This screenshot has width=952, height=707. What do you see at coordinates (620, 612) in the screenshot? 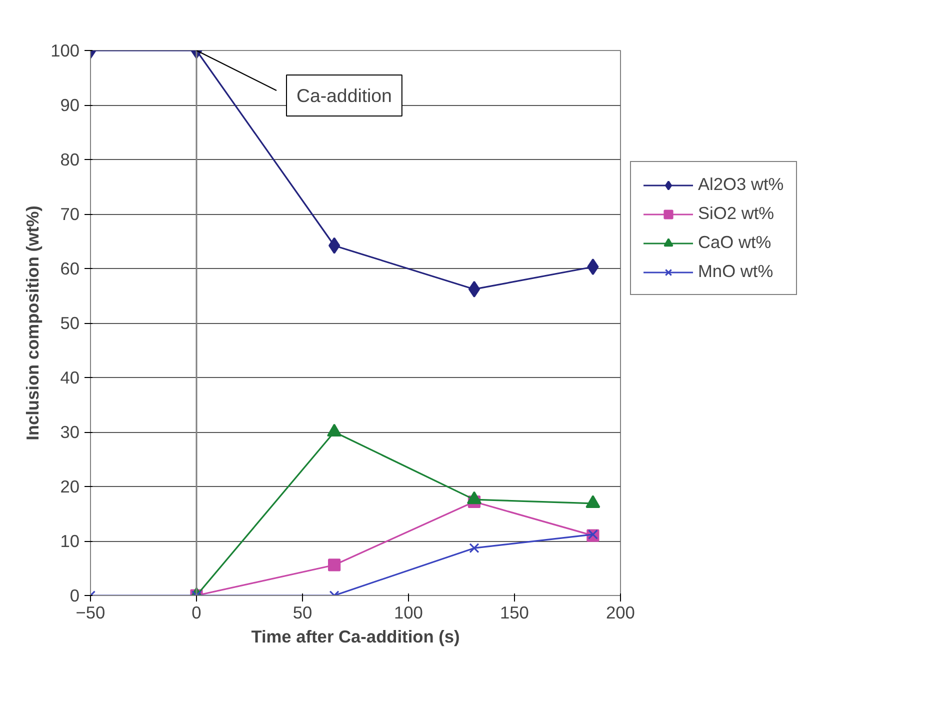
I see `x-tick-label: 200` at bounding box center [620, 612].